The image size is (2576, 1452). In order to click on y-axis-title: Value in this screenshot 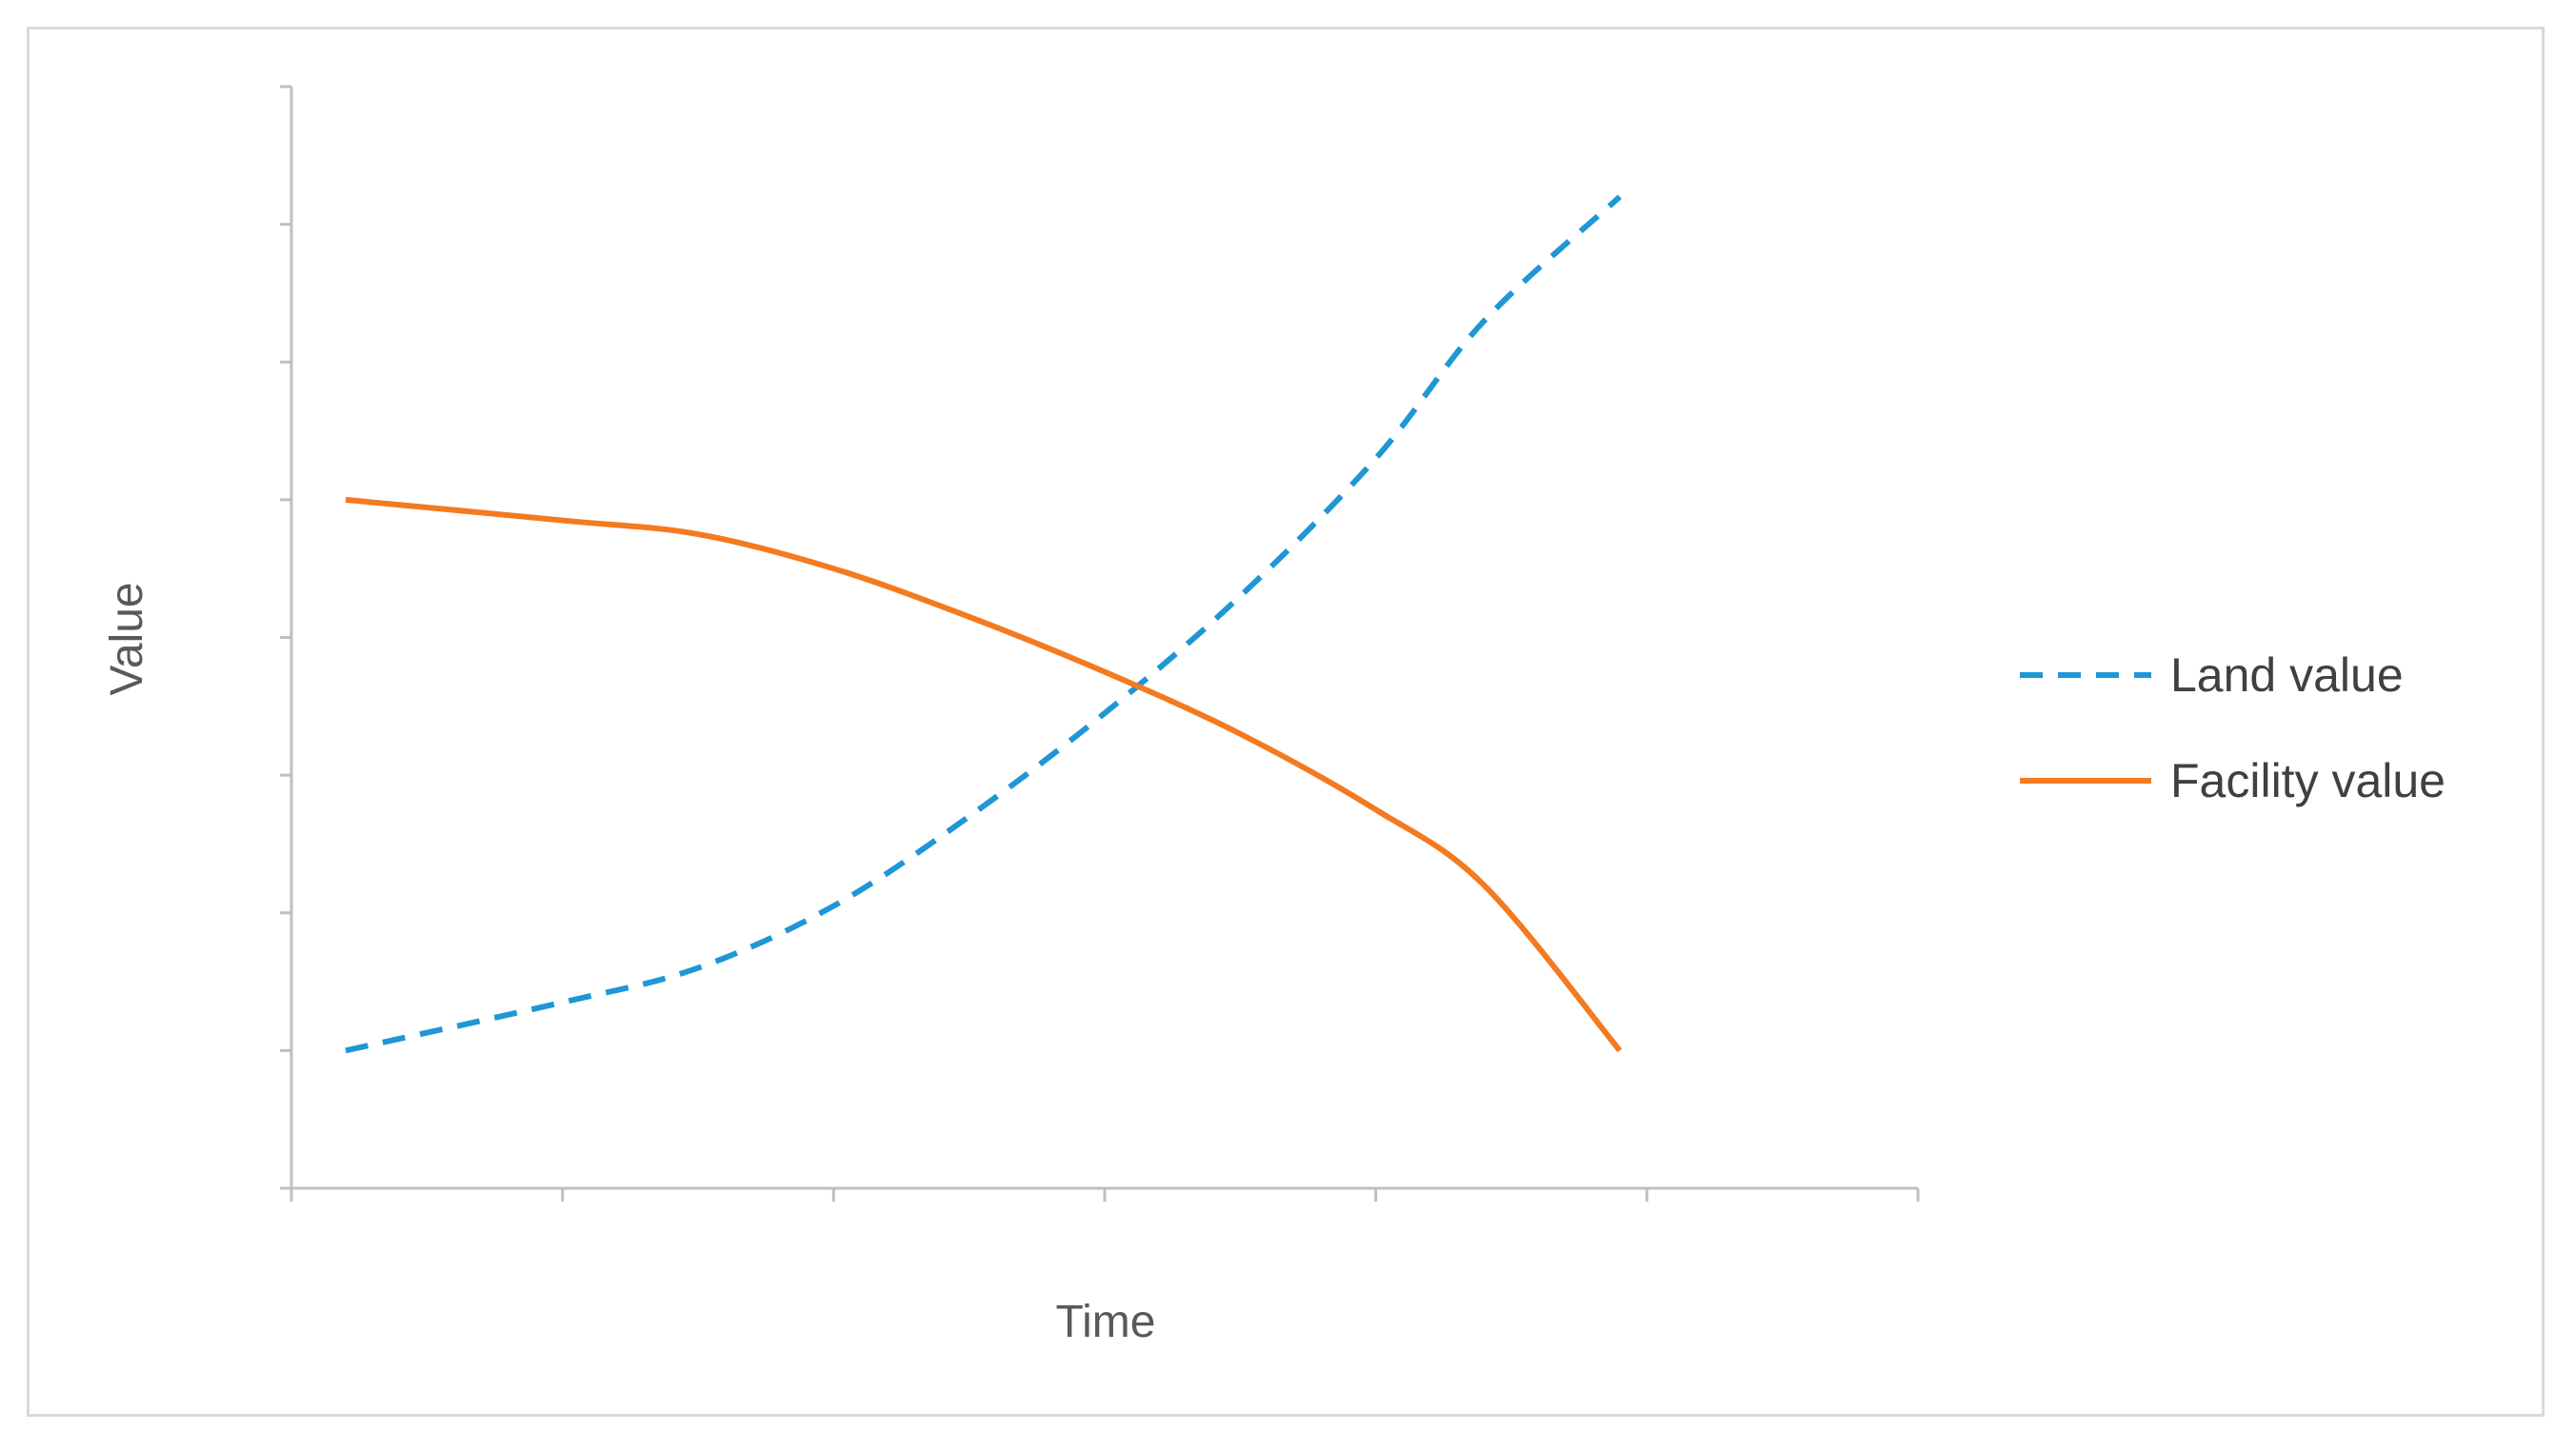, I will do `click(127, 638)`.